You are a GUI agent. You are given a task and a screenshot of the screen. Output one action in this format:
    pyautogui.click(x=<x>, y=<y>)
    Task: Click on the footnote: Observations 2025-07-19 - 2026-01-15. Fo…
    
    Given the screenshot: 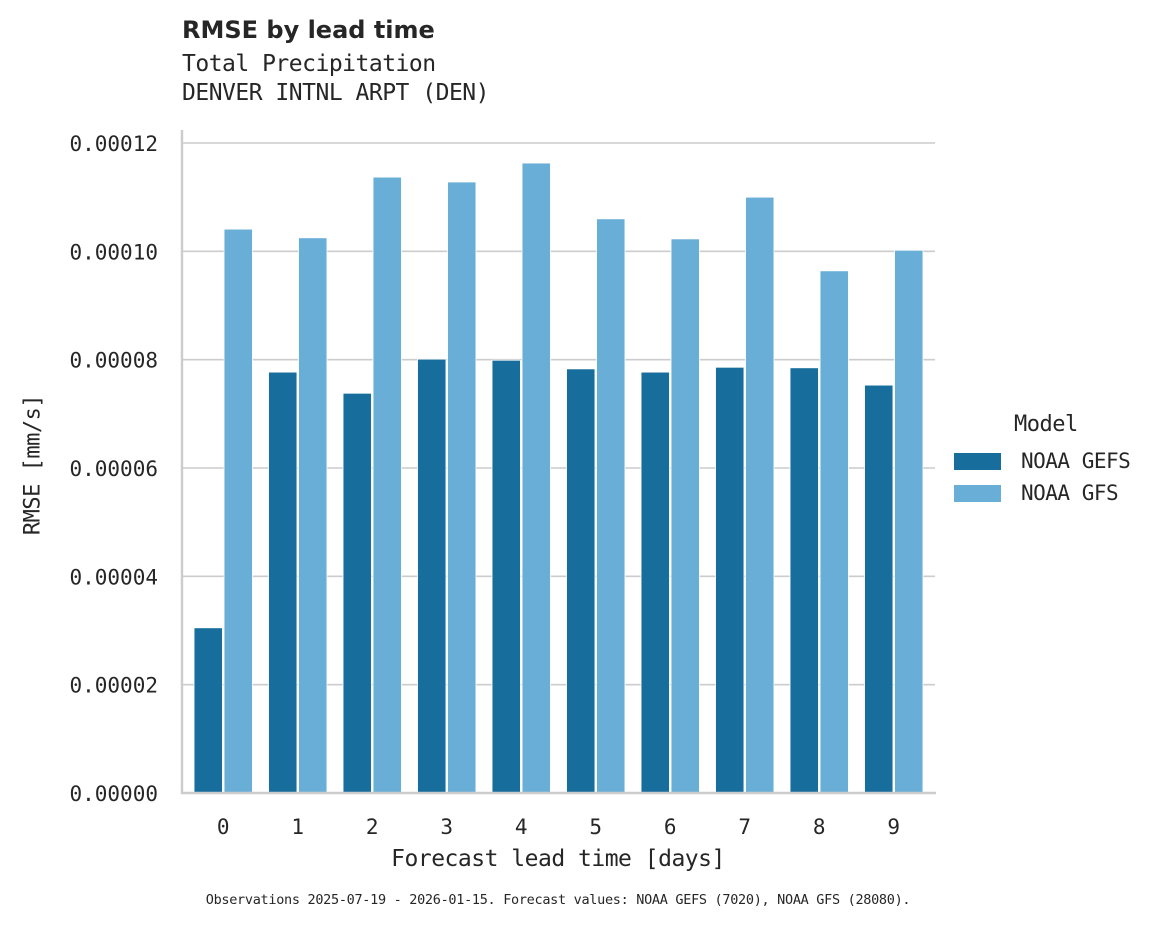 What is the action you would take?
    pyautogui.click(x=558, y=900)
    